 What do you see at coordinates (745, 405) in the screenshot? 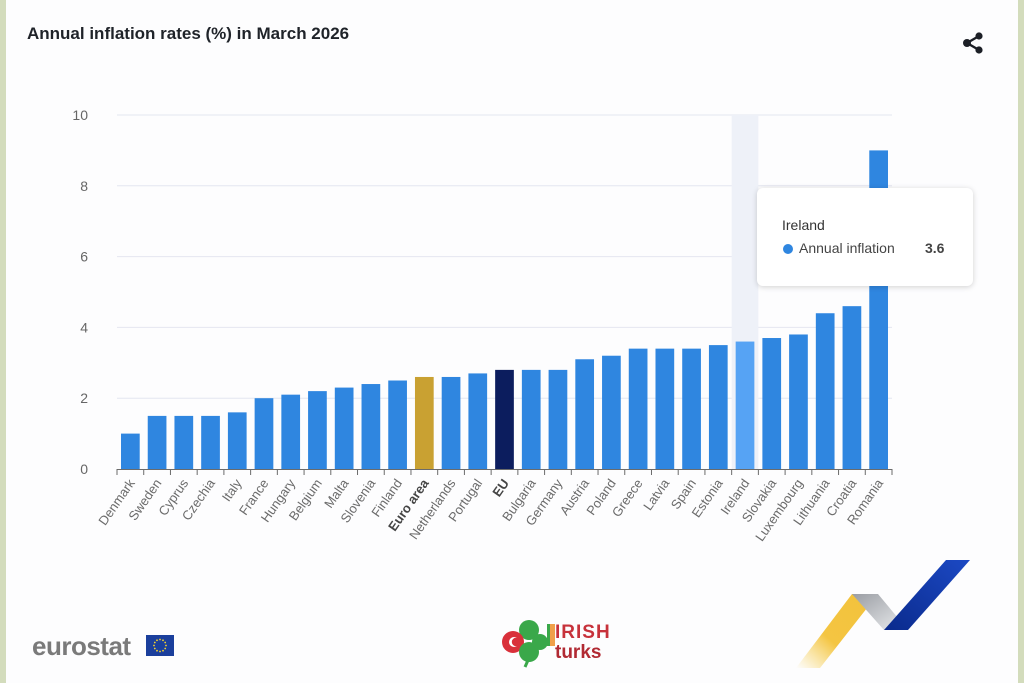
I see `bar-ireland` at bounding box center [745, 405].